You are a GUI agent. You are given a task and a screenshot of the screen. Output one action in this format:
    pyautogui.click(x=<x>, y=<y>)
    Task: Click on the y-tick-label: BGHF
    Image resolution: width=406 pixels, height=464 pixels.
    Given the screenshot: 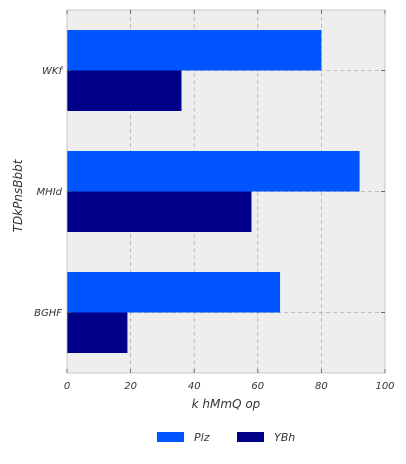 What is the action you would take?
    pyautogui.click(x=48, y=313)
    